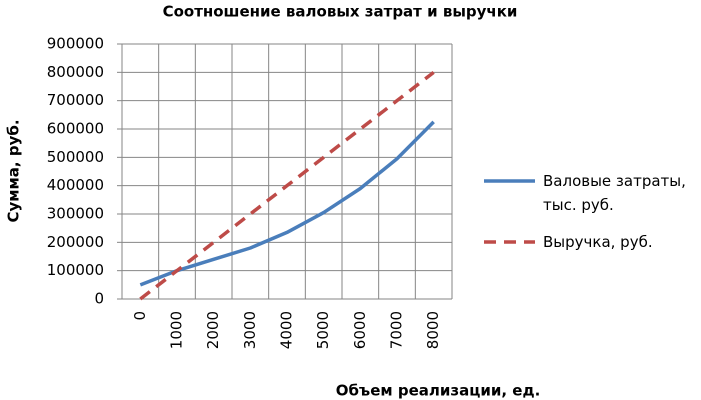 The height and width of the screenshot is (400, 701). What do you see at coordinates (140, 316) in the screenshot?
I see `x-tick-label: 0` at bounding box center [140, 316].